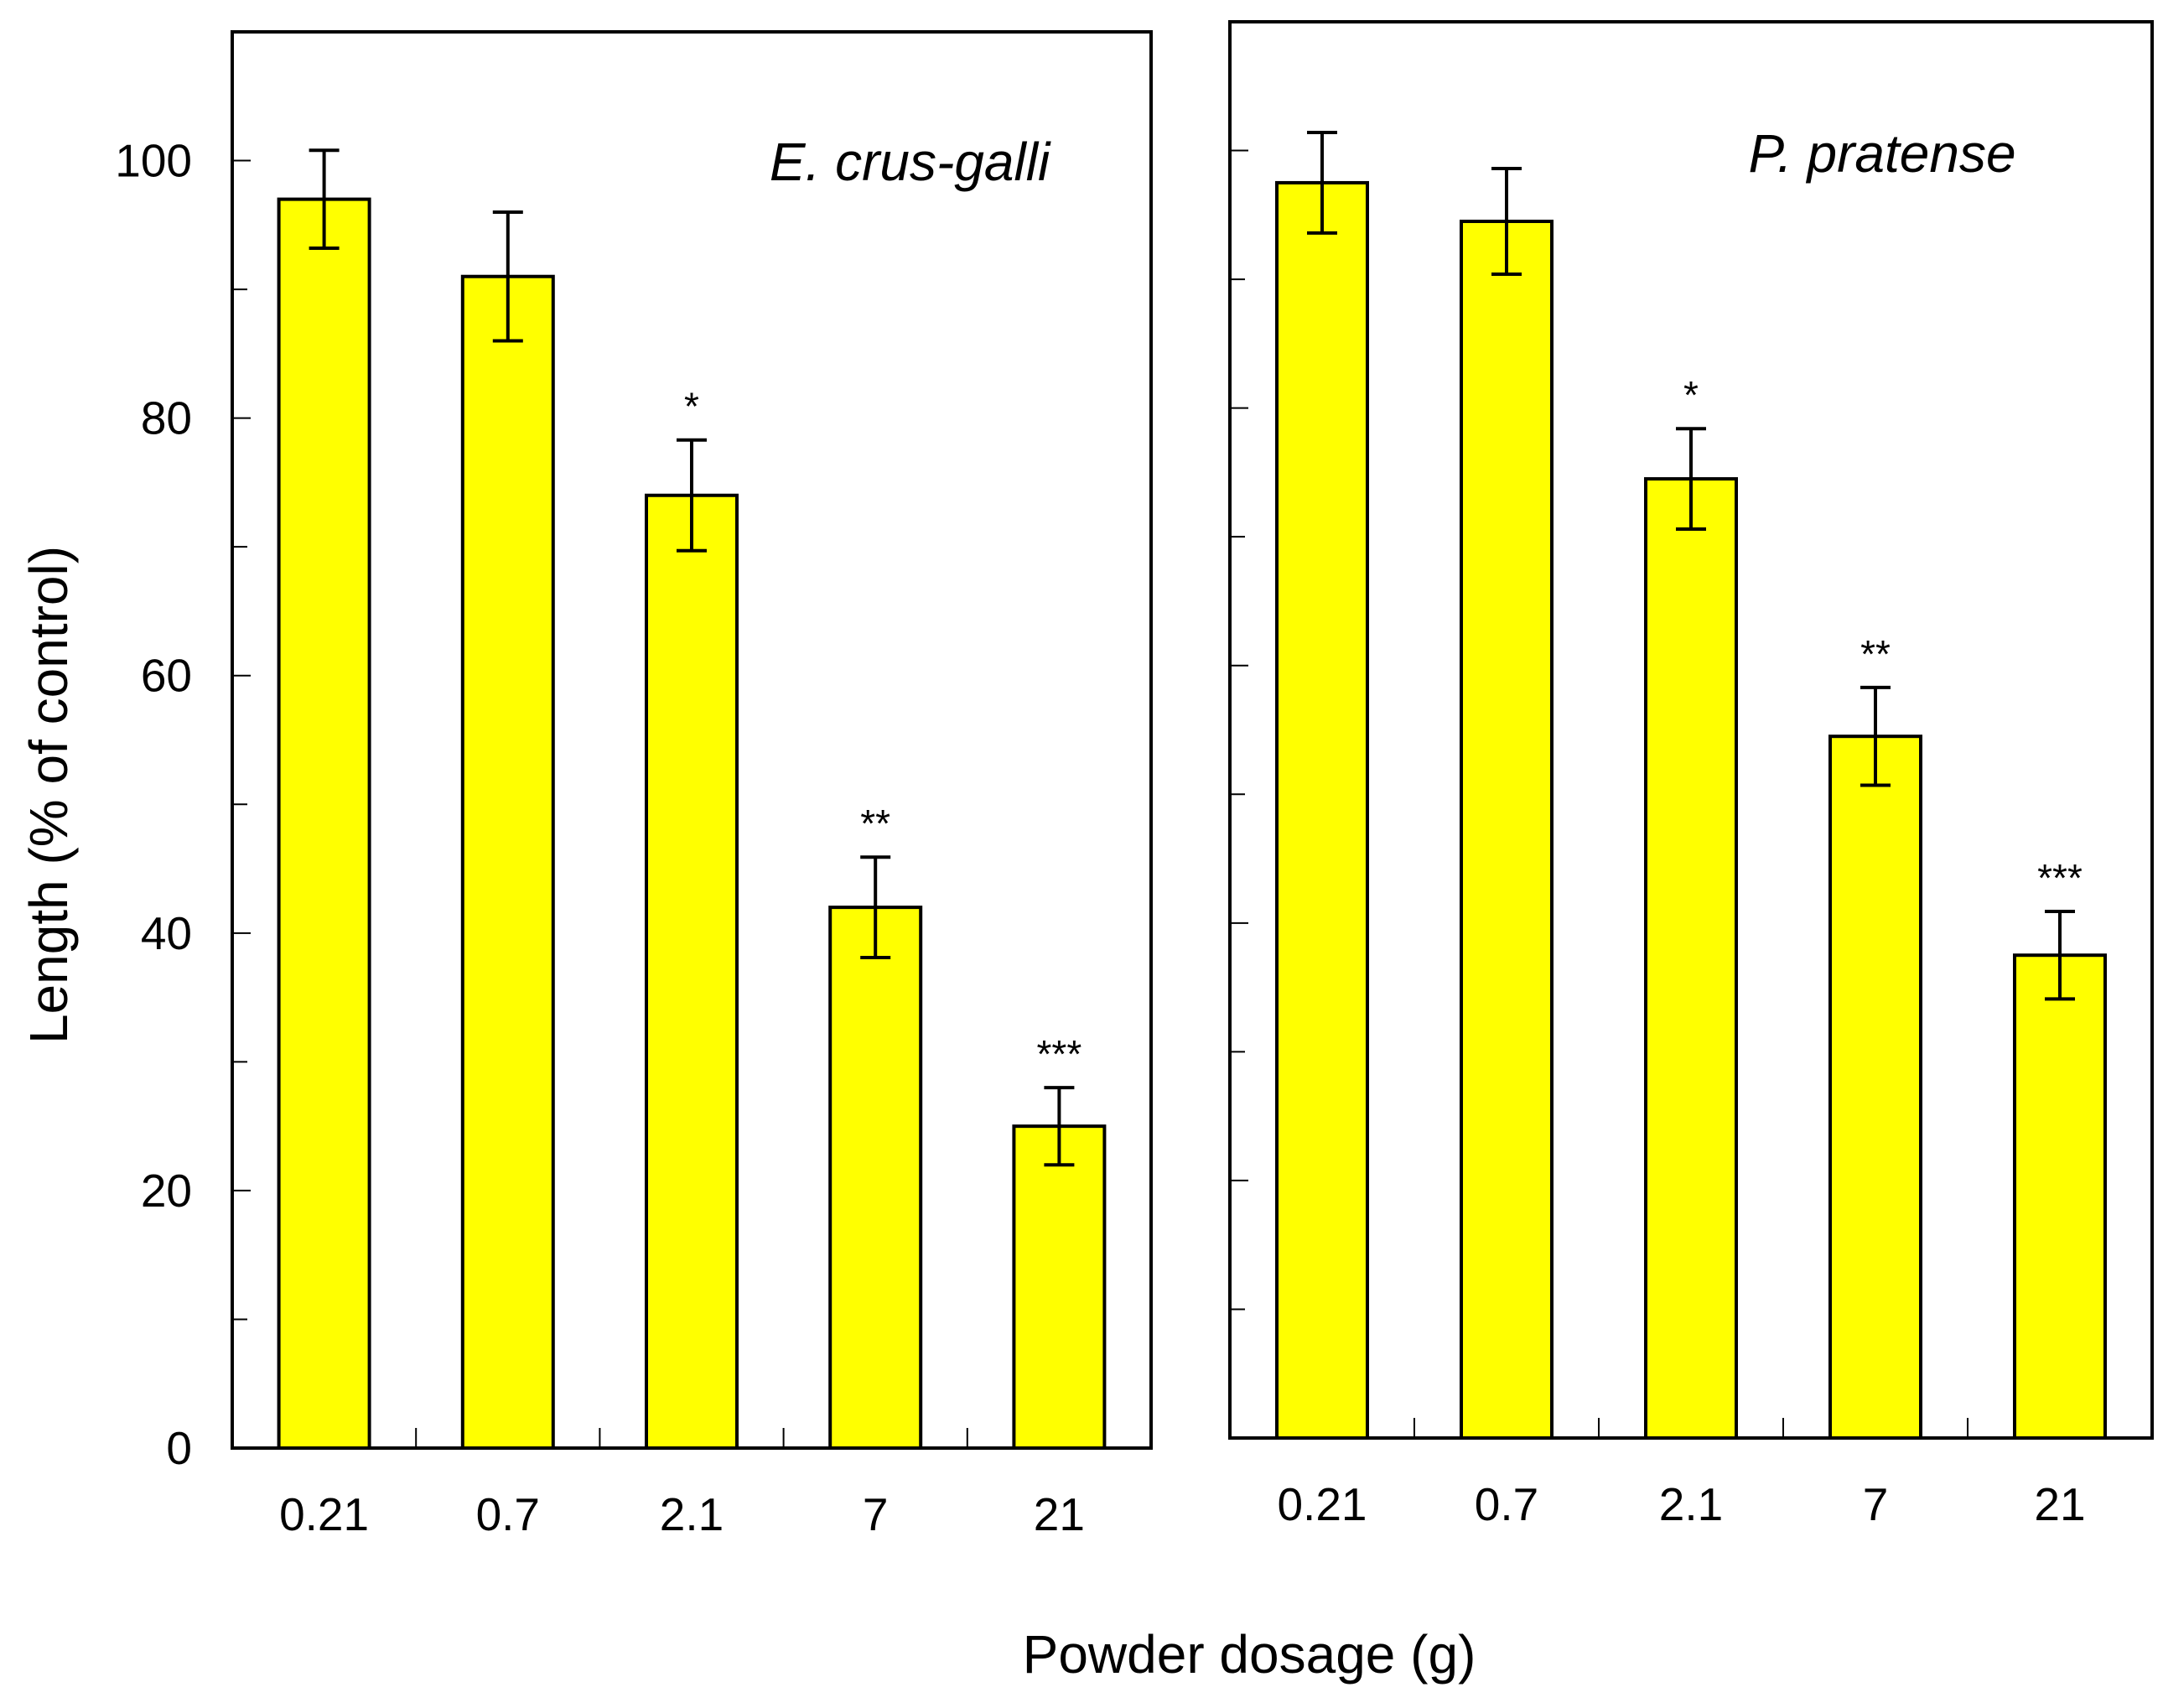 This screenshot has width=2163, height=1708. Describe the element at coordinates (1881, 153) in the screenshot. I see `panel-title: P. pratense` at that location.